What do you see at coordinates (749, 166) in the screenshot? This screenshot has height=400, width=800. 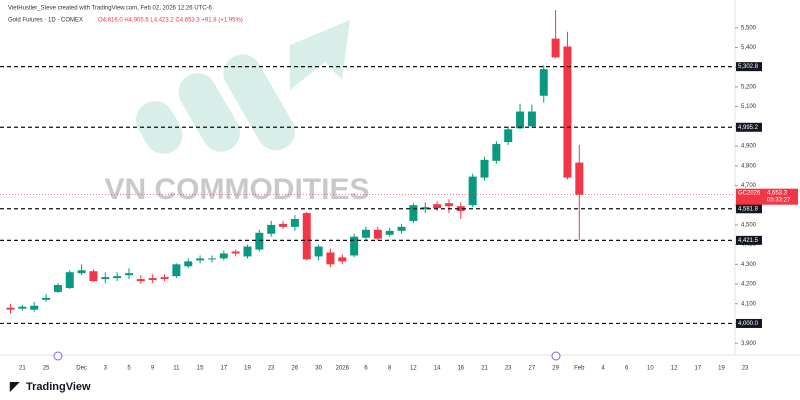 I see `y-tick-label: 4,800` at bounding box center [749, 166].